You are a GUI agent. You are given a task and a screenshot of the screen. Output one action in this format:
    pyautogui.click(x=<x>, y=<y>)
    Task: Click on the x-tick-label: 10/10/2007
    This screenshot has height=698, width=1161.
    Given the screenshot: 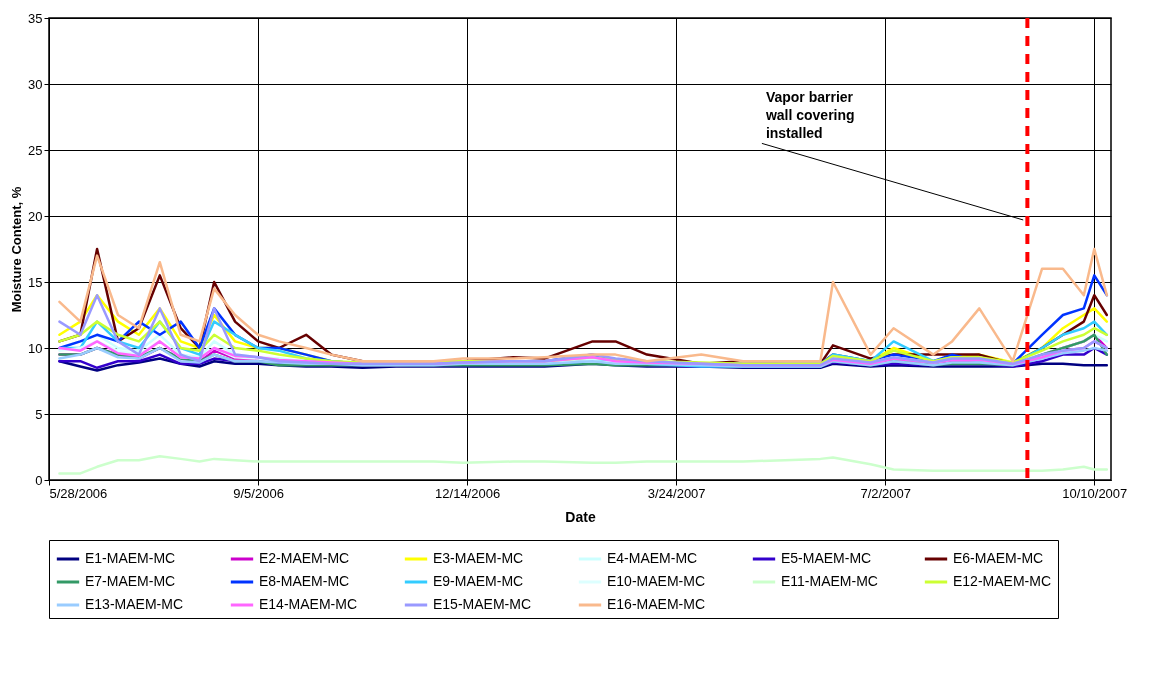 What is the action you would take?
    pyautogui.click(x=1095, y=493)
    